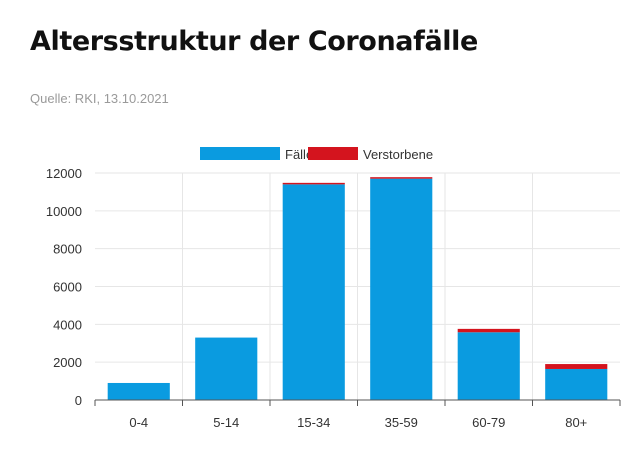  I want to click on y-tick-label: 4000, so click(67, 324).